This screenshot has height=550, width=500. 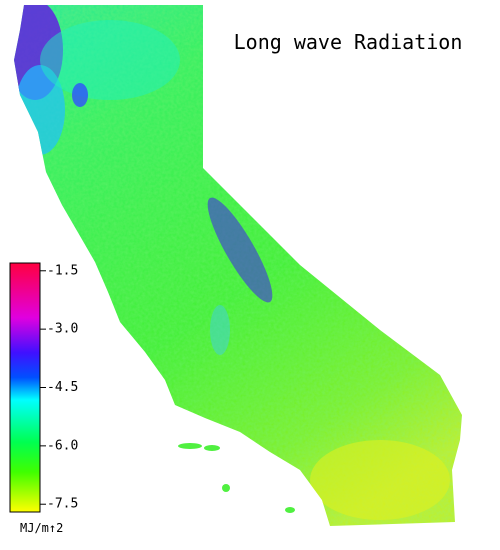 What do you see at coordinates (348, 42) in the screenshot?
I see `map-title: Long wave Radiation` at bounding box center [348, 42].